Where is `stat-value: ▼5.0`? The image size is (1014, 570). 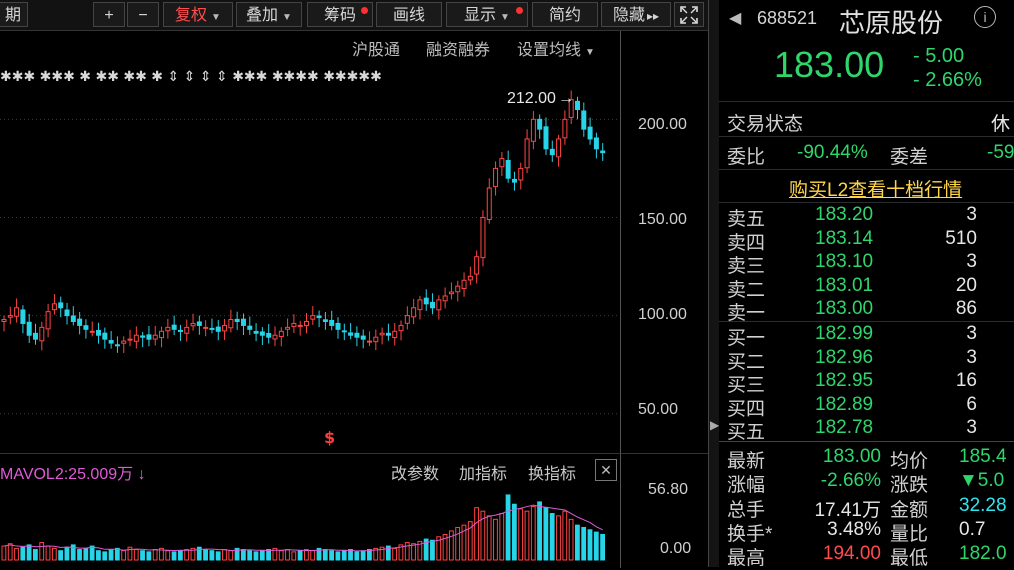 stat-value: ▼5.0 is located at coordinates (982, 481).